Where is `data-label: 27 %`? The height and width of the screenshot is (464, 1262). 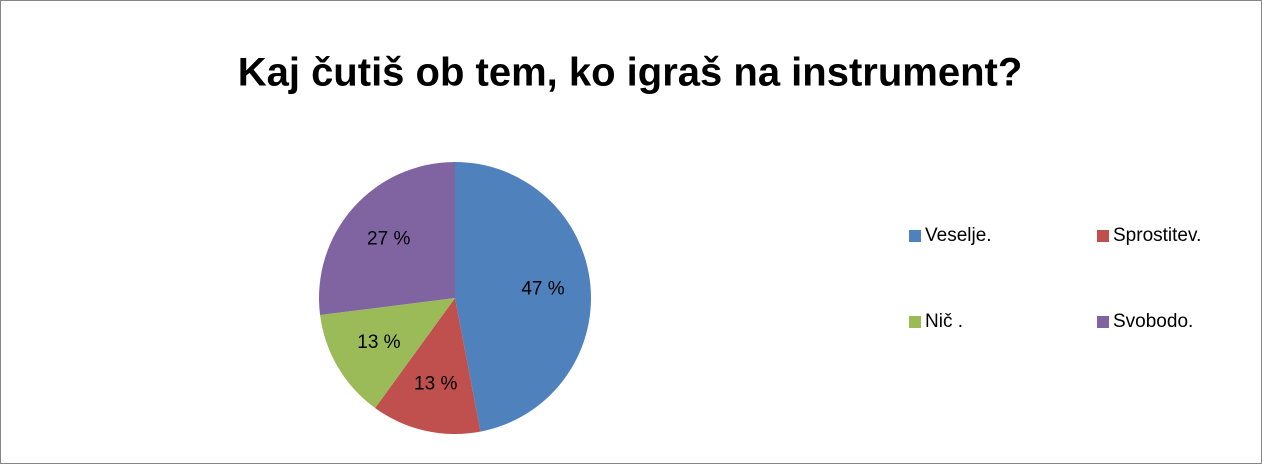
data-label: 27 % is located at coordinates (388, 239).